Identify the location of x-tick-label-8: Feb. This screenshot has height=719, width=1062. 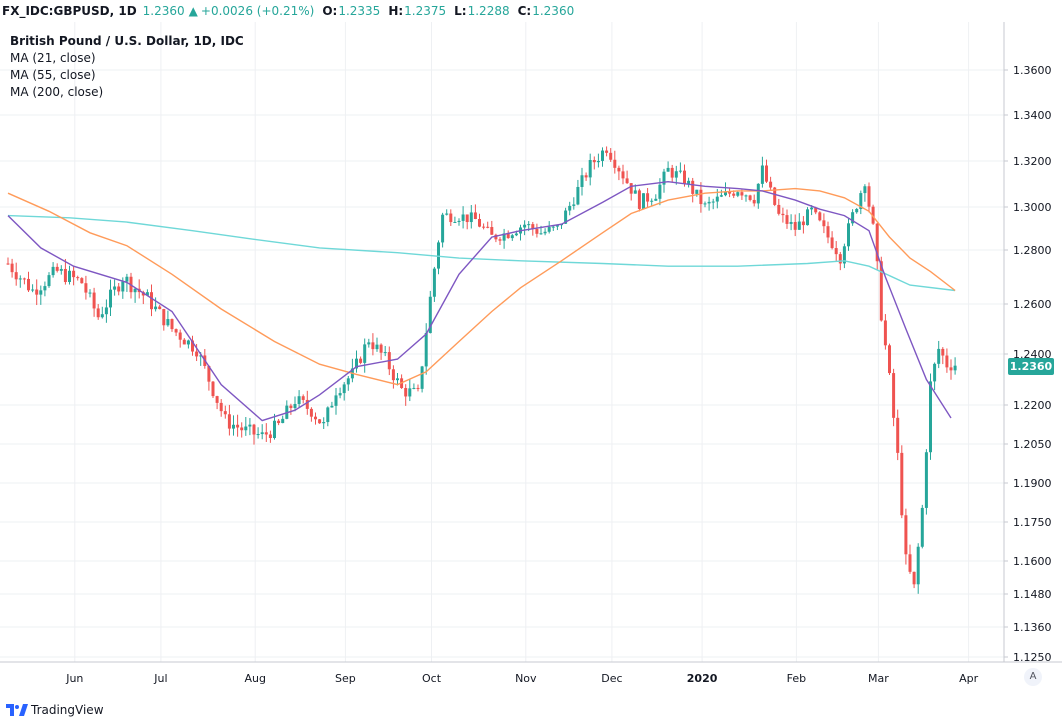
(796, 678).